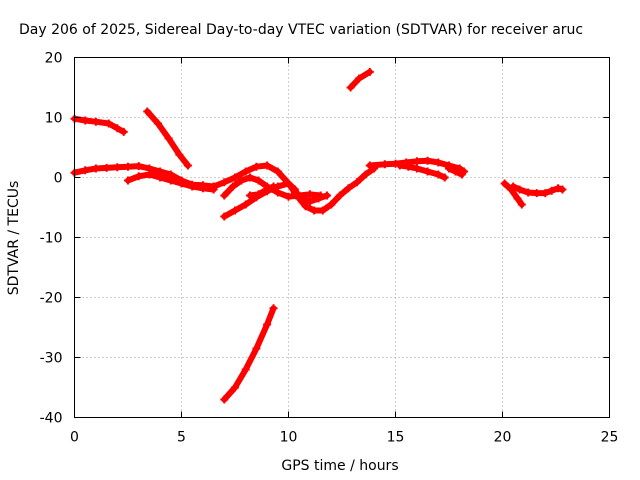 The width and height of the screenshot is (640, 480). I want to click on x-tick-label: 15, so click(396, 438).